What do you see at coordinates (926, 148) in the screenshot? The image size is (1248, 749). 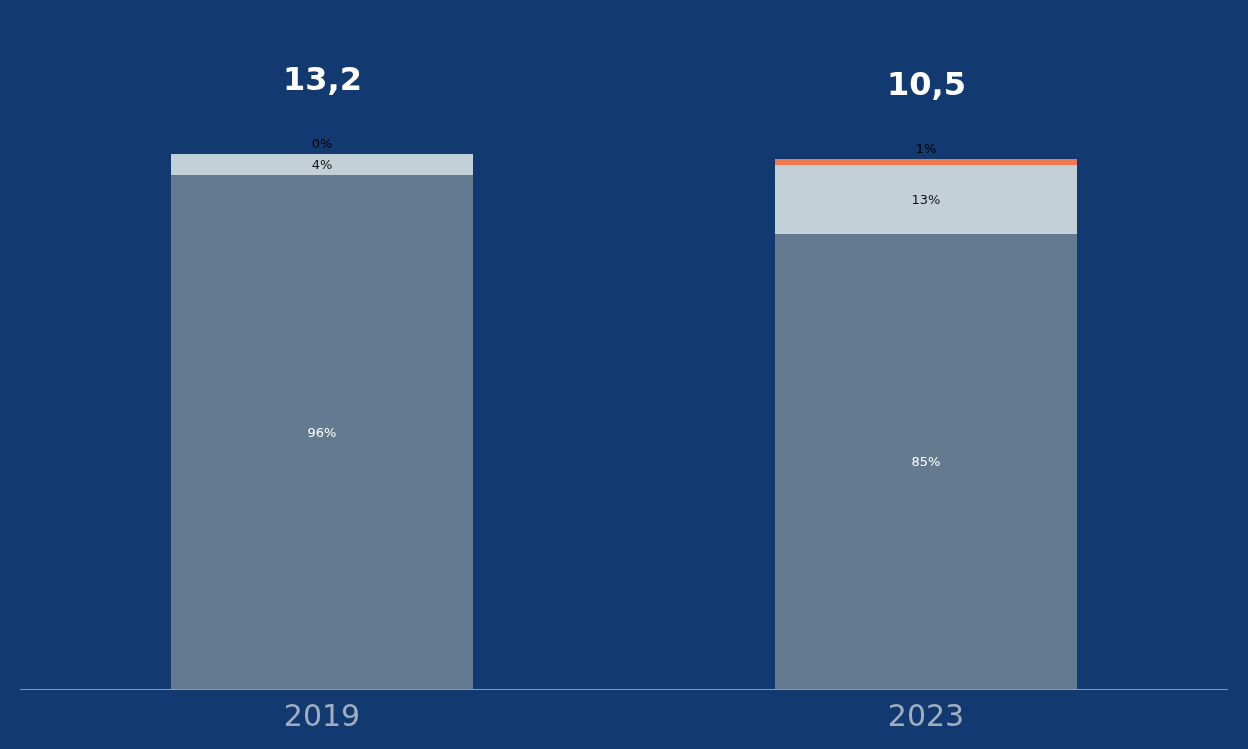 I see `data-label: 1%` at bounding box center [926, 148].